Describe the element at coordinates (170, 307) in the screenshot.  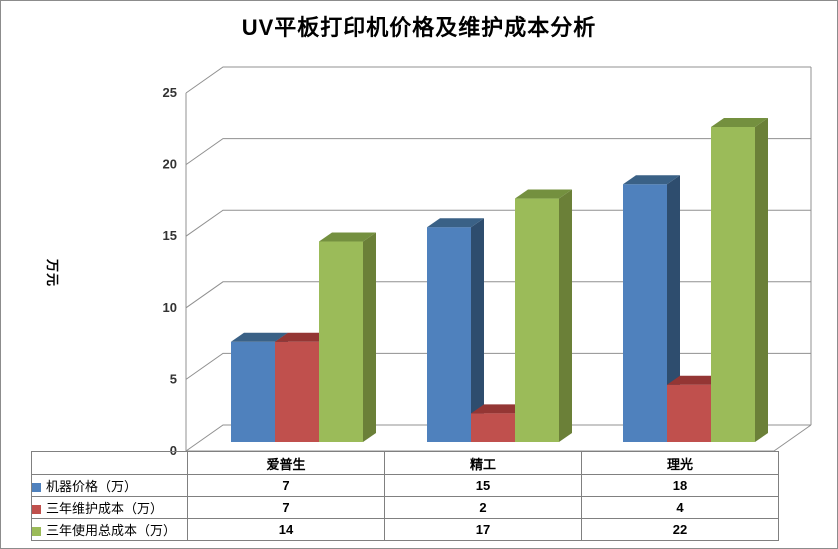
I see `y-tick-label: 10` at that location.